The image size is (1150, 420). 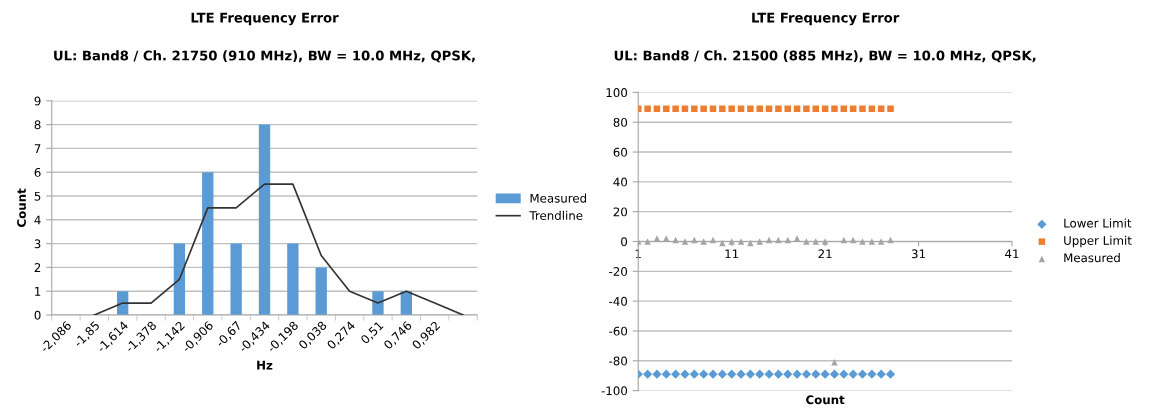 What do you see at coordinates (37, 244) in the screenshot?
I see `y-tick-label: 3` at bounding box center [37, 244].